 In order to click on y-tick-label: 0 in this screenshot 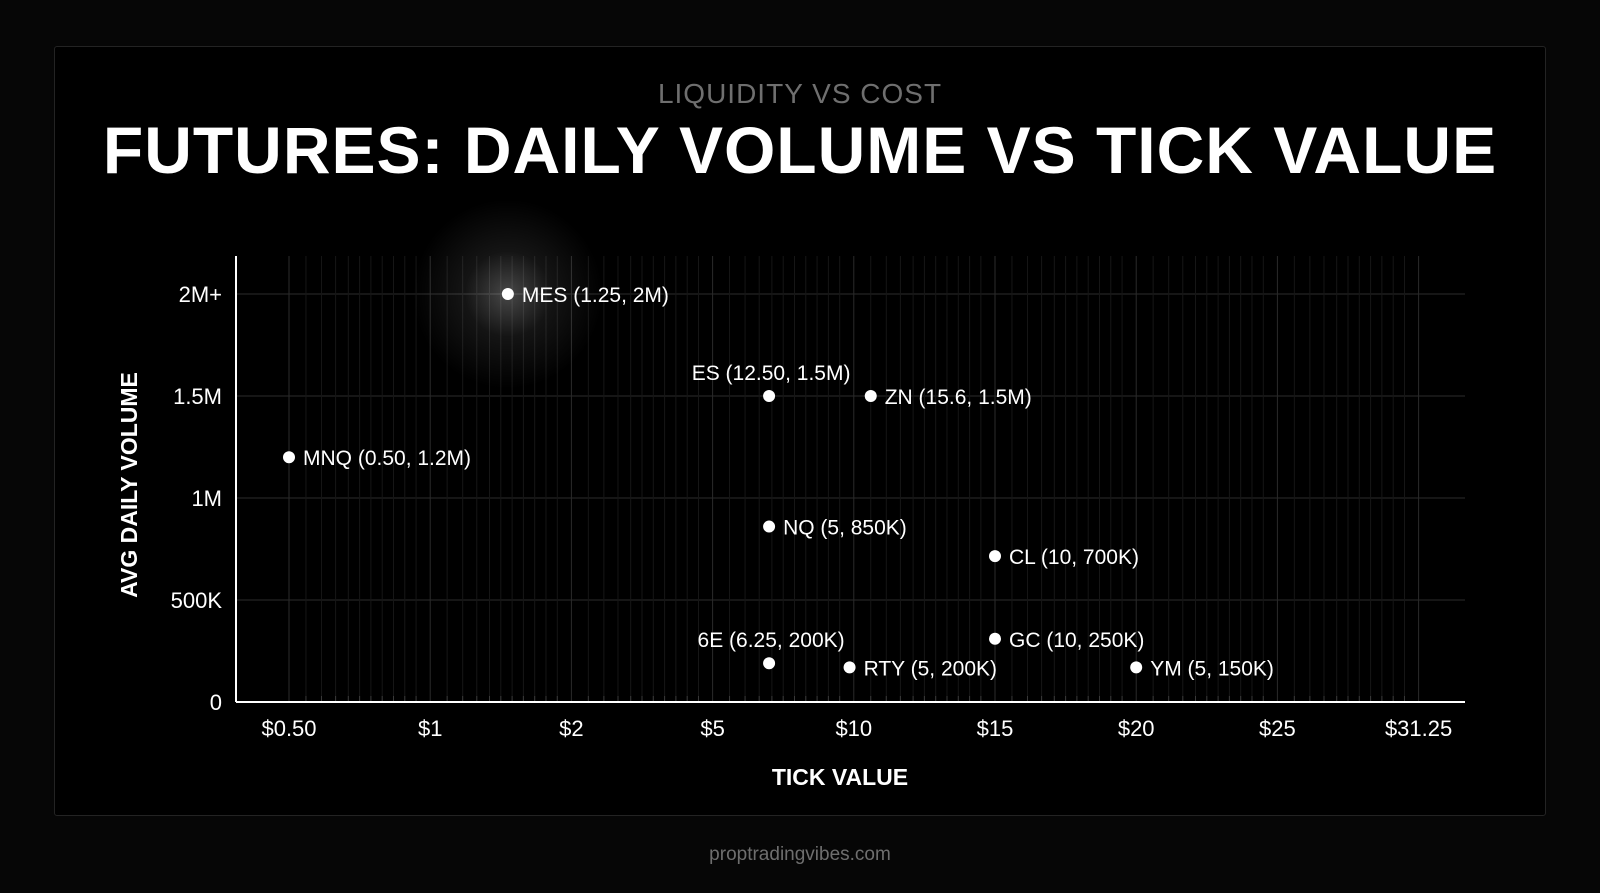, I will do `click(216, 702)`.